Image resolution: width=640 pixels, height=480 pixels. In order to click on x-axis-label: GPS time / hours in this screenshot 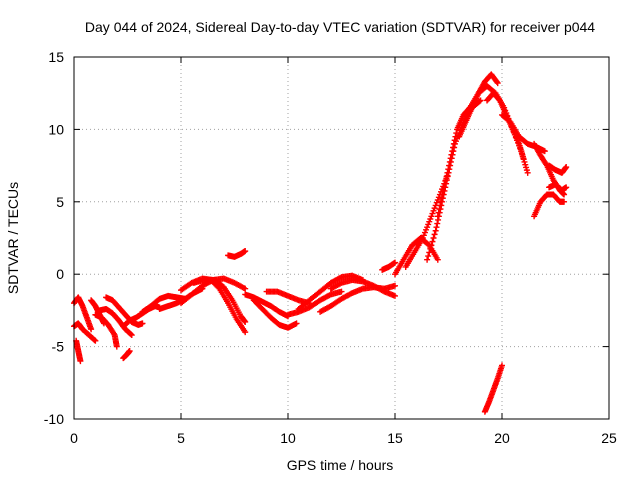, I will do `click(340, 465)`.